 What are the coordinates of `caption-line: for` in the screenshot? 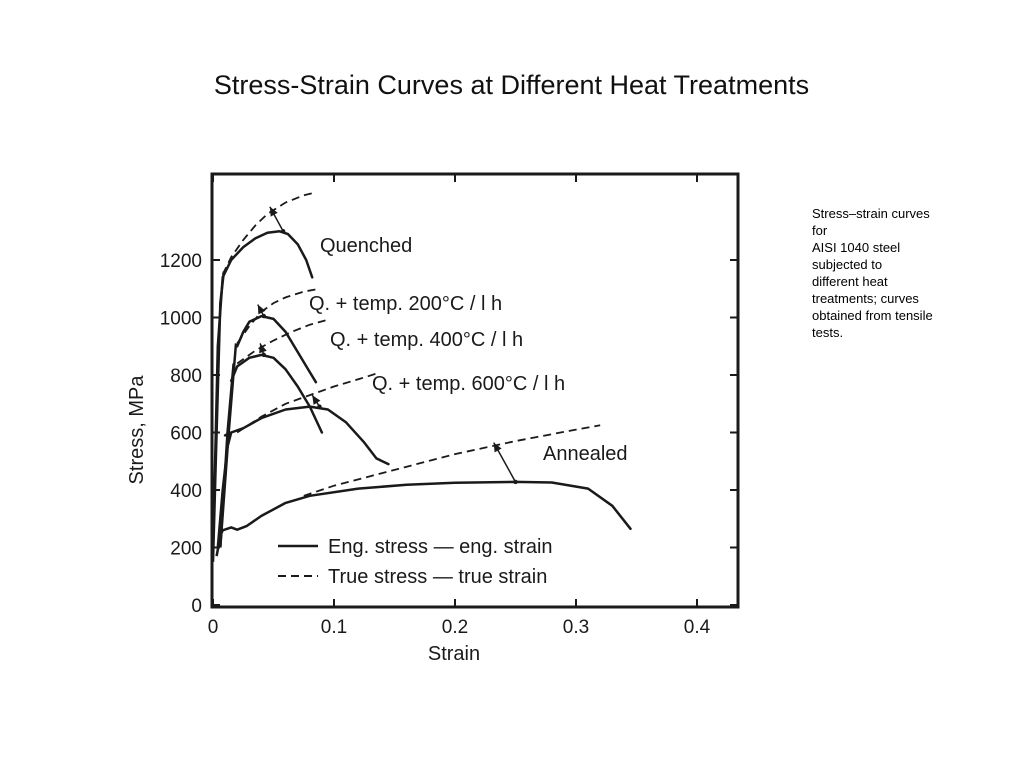 It's located at (820, 230).